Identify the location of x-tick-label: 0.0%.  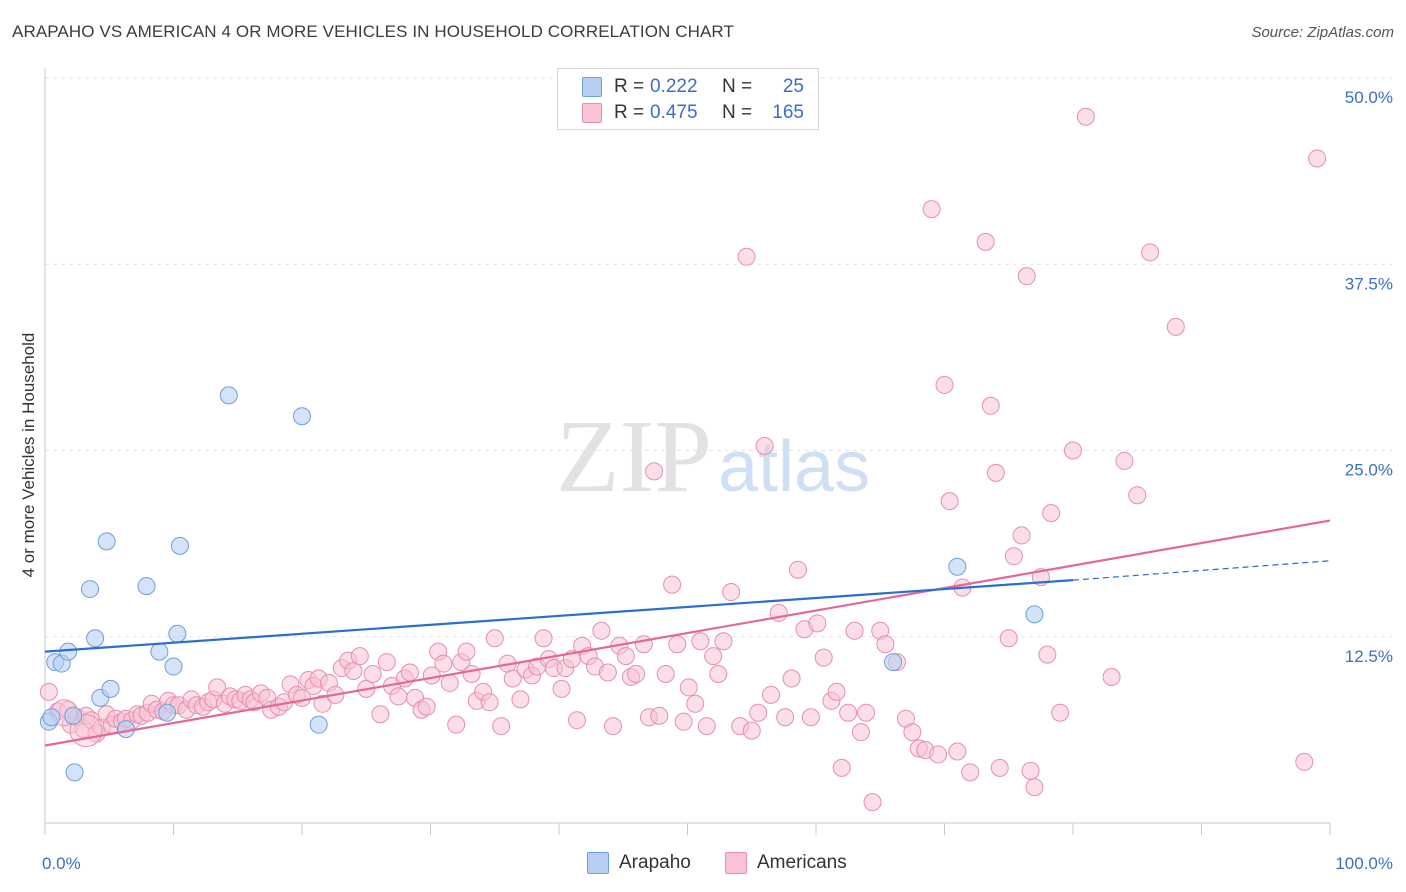
(61, 863).